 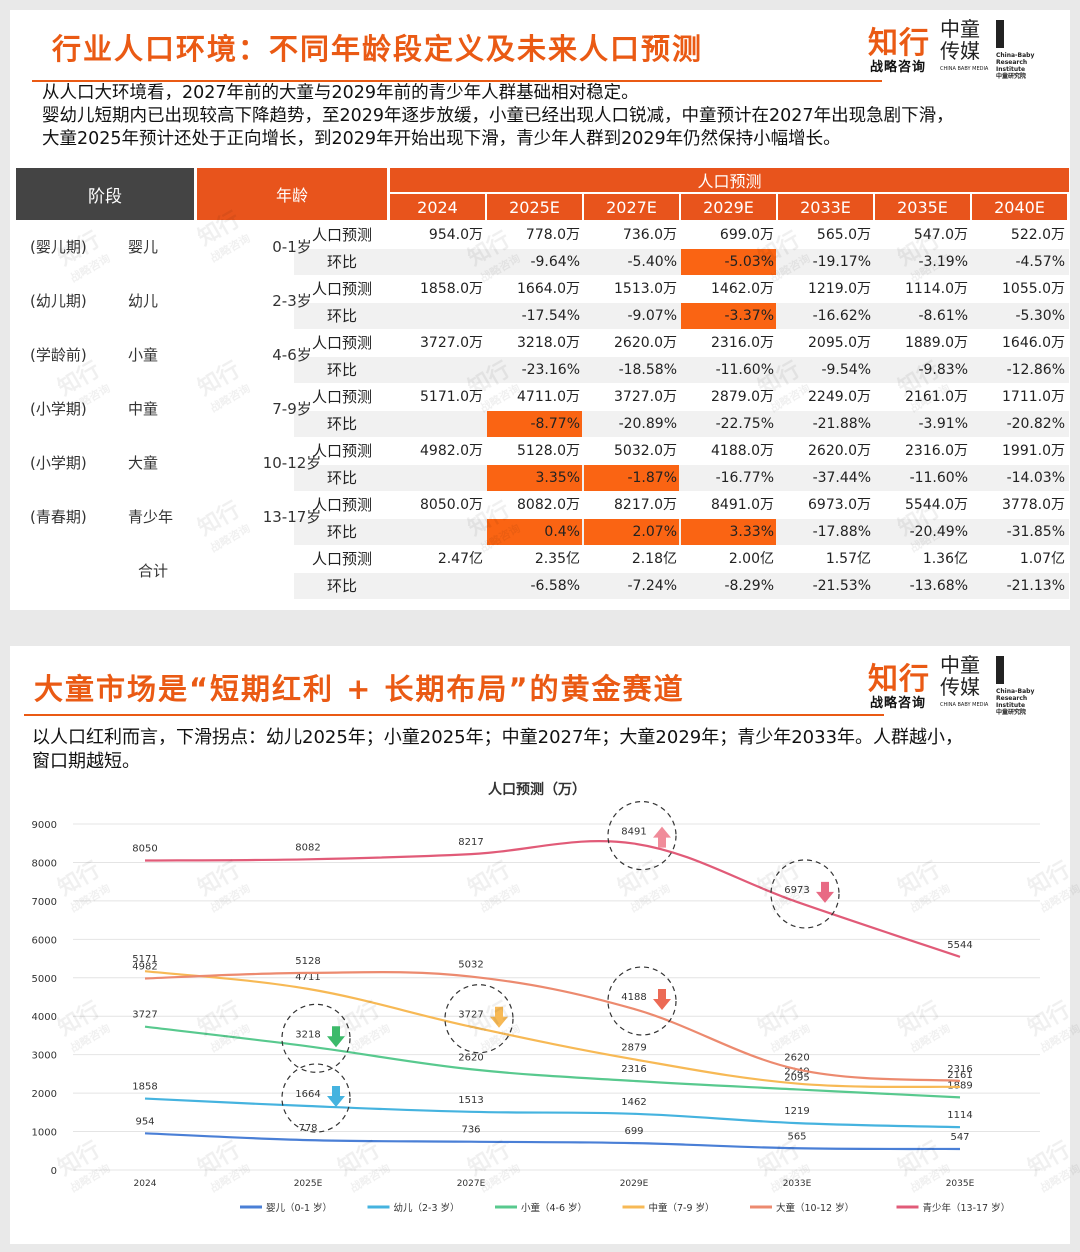 What do you see at coordinates (378, 49) in the screenshot?
I see `slide1-title: 行业人口环境：不同年龄段定义及未来人口预测` at bounding box center [378, 49].